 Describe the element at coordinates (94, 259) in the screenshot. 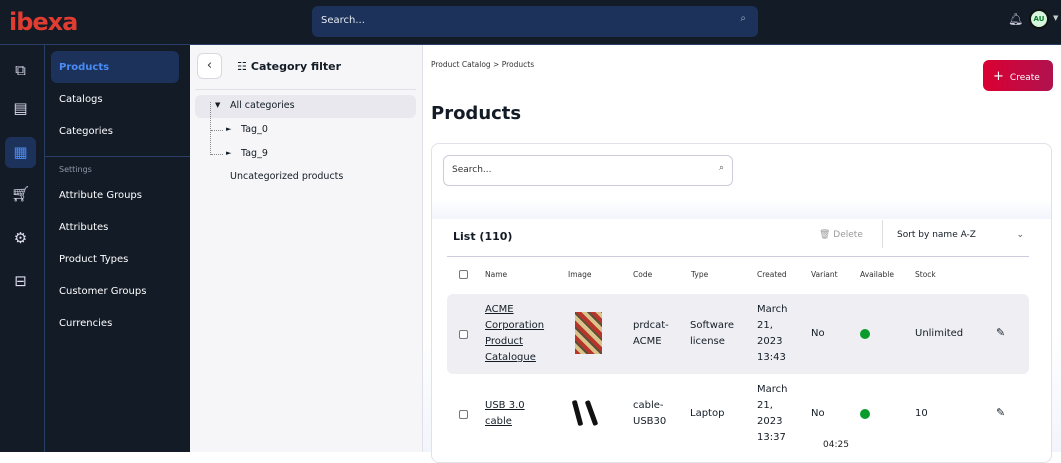

I see `nav-item-product-types: Product Types` at that location.